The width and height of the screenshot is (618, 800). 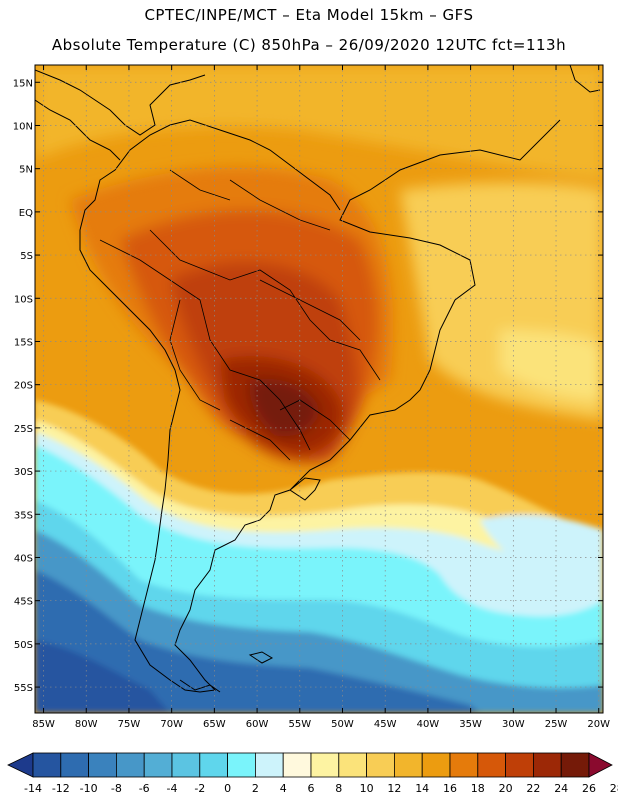 I want to click on lon-label: 45W, so click(x=385, y=724).